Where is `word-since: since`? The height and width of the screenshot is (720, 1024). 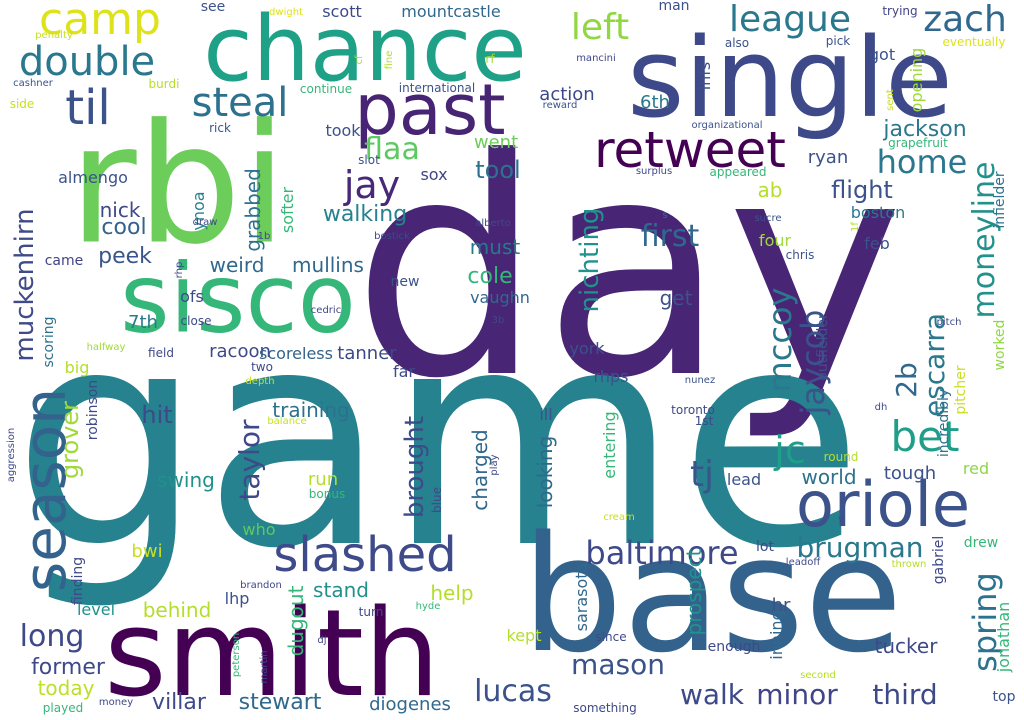
word-since: since is located at coordinates (611, 637).